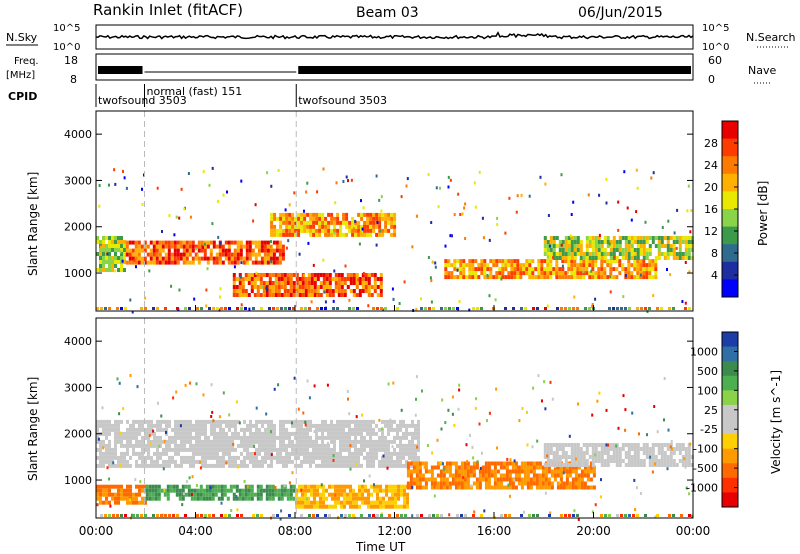 The image size is (800, 554). Describe the element at coordinates (730, 200) in the screenshot. I see `colorbar-segment` at that location.